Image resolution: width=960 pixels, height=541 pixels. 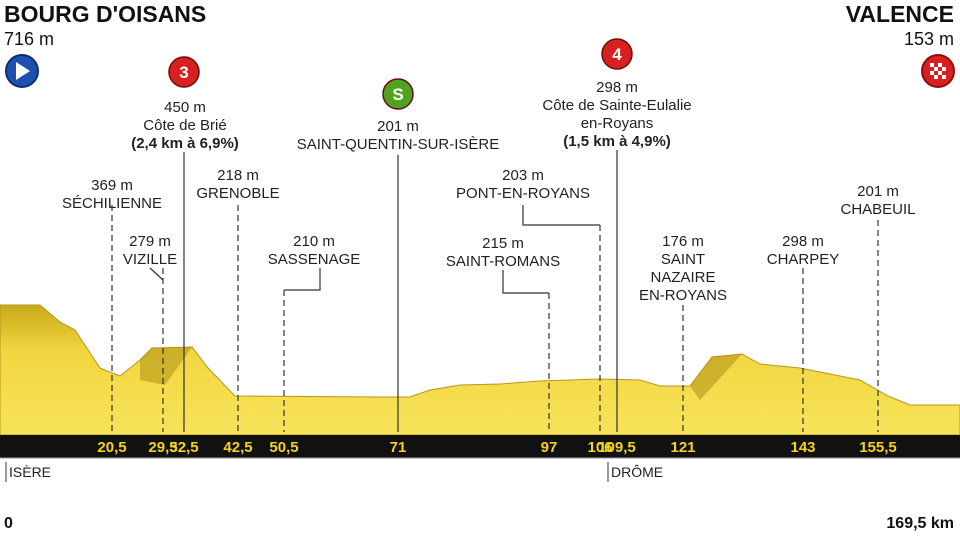 What do you see at coordinates (183, 447) in the screenshot?
I see `km-label: 32,5` at bounding box center [183, 447].